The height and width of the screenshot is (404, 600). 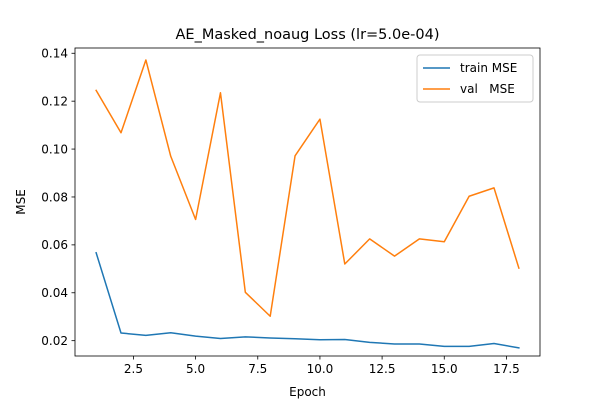 What do you see at coordinates (54, 101) in the screenshot?
I see `y-tick-label: 0.12` at bounding box center [54, 101].